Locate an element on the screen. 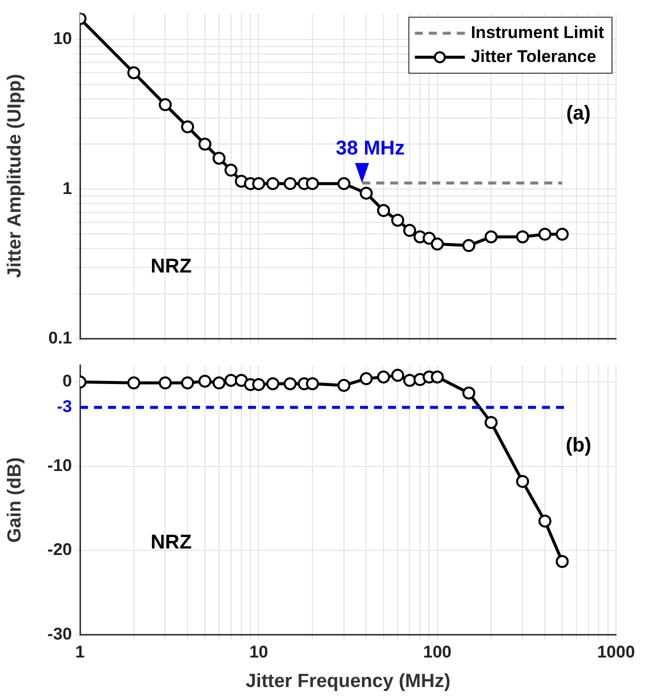 This screenshot has height=697, width=661. x-tick-label: 1000 is located at coordinates (616, 652).